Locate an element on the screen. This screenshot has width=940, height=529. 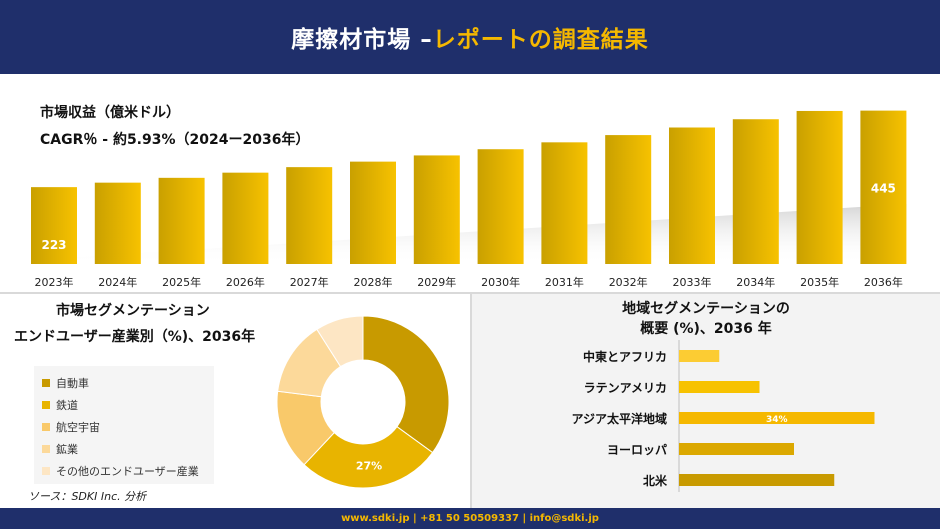
legend-entry: 鉱業 is located at coordinates (124, 449).